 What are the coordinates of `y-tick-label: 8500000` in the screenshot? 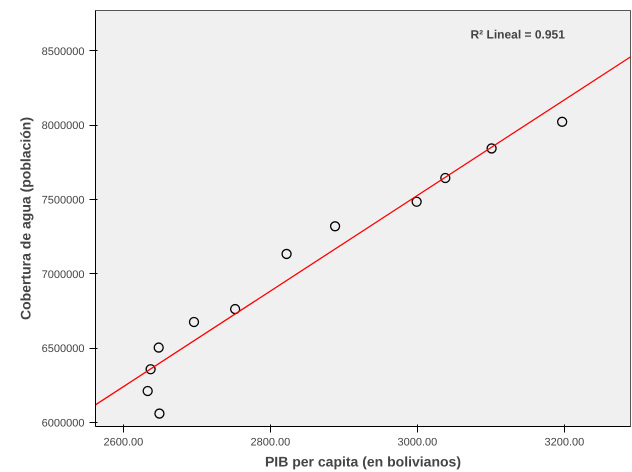 It's located at (63, 52).